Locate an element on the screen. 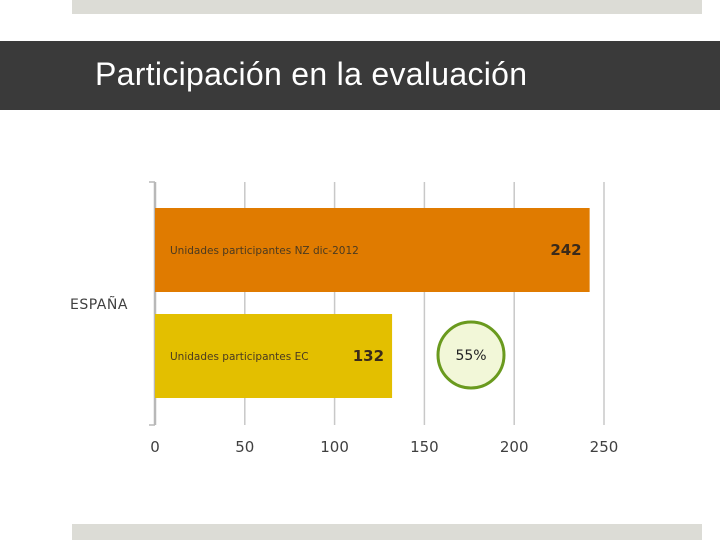 This screenshot has width=720, height=540. bar-series-label: Unidades participantes NZ dic-2012 is located at coordinates (264, 251).